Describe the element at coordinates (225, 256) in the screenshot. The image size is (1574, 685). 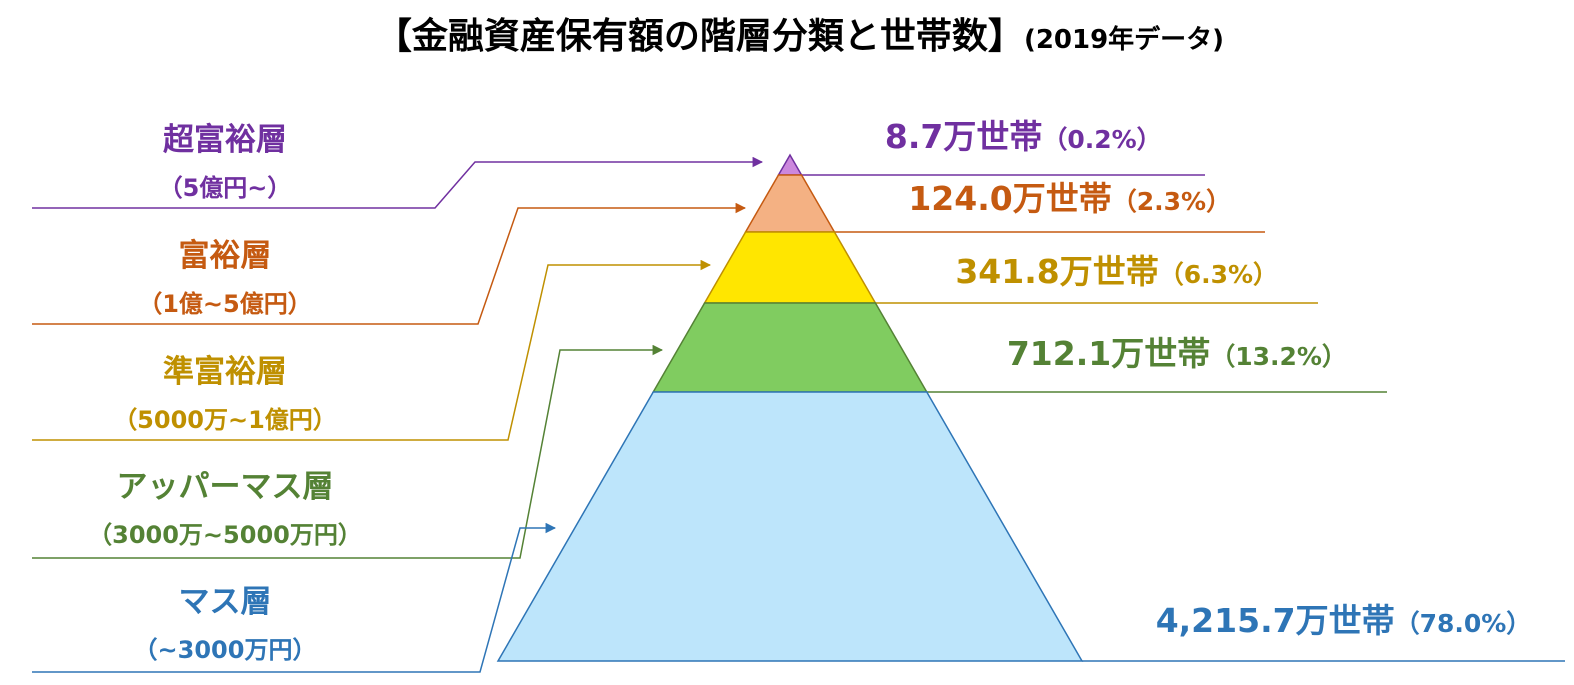
I see `layer-name: 富裕層` at that location.